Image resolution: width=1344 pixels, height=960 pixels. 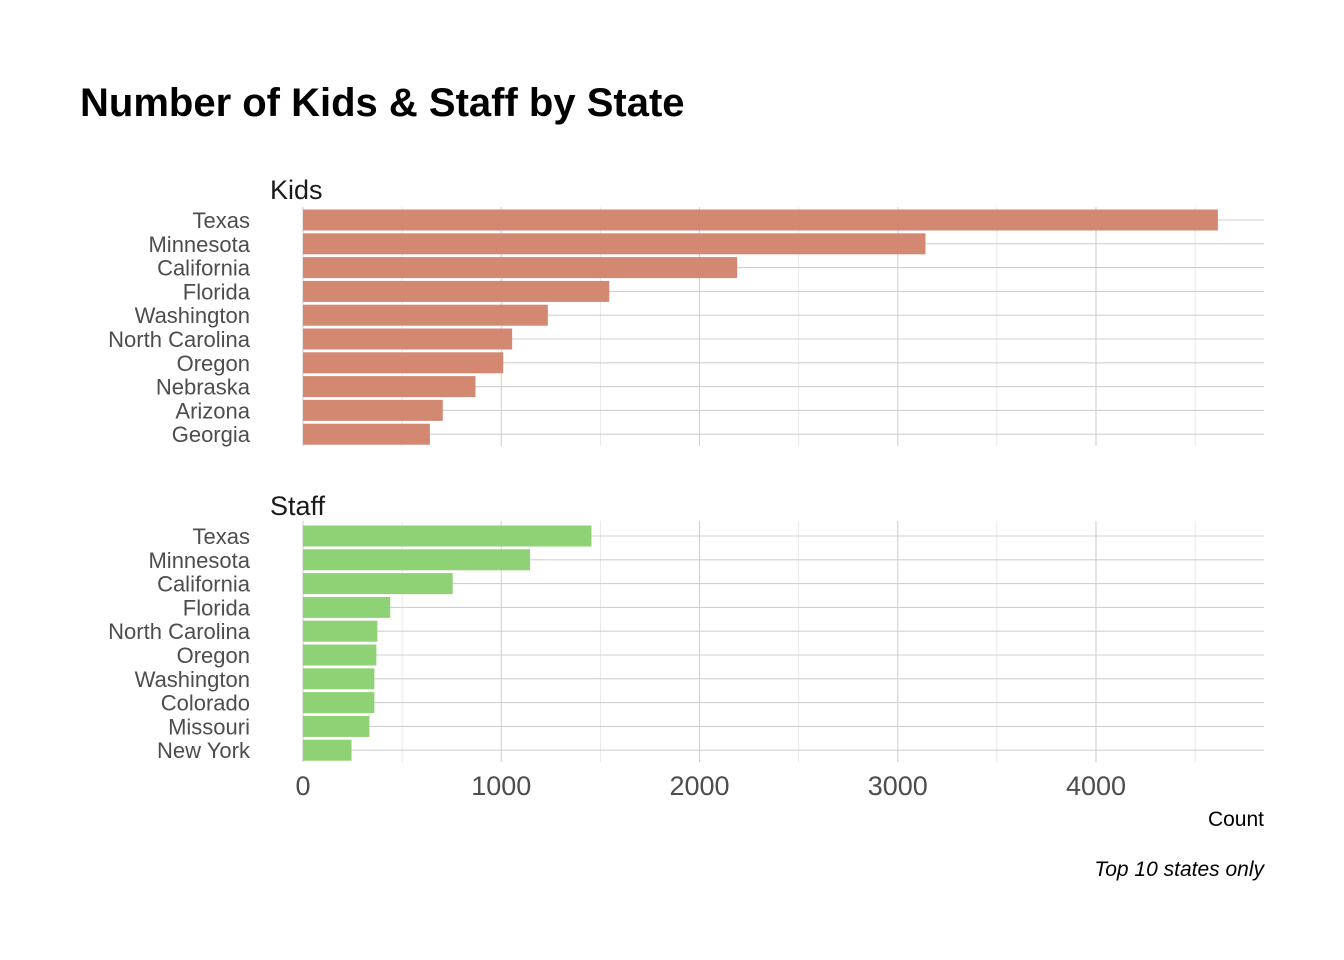 What do you see at coordinates (520, 268) in the screenshot?
I see `bar-kids-california` at bounding box center [520, 268].